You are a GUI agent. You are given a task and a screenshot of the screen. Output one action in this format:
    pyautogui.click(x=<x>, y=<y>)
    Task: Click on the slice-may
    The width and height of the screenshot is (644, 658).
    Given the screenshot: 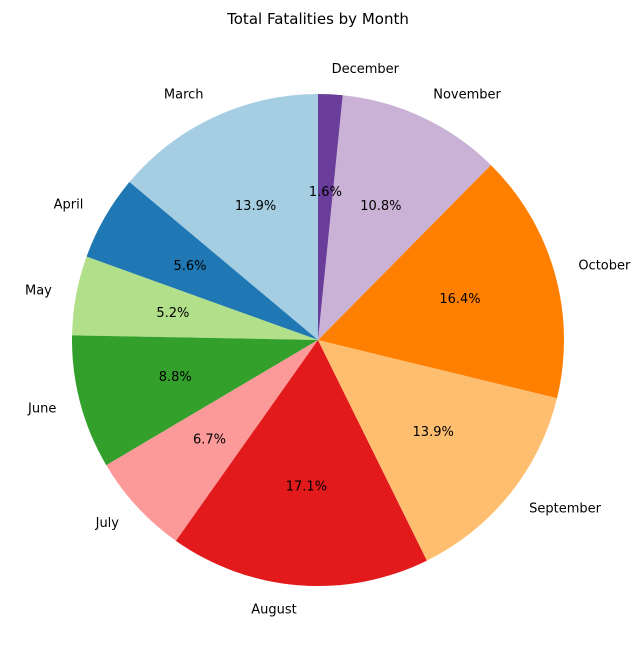 What is the action you would take?
    pyautogui.click(x=195, y=298)
    